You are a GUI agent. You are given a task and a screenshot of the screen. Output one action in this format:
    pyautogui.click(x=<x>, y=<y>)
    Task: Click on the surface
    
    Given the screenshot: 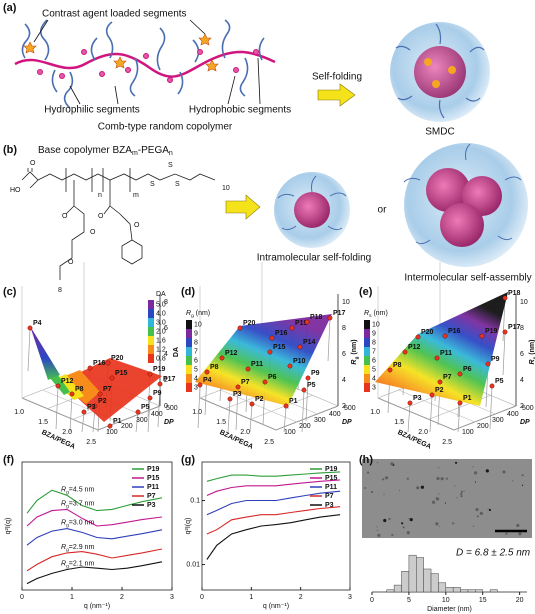 What is the action you would take?
    pyautogui.click(x=45, y=353)
    